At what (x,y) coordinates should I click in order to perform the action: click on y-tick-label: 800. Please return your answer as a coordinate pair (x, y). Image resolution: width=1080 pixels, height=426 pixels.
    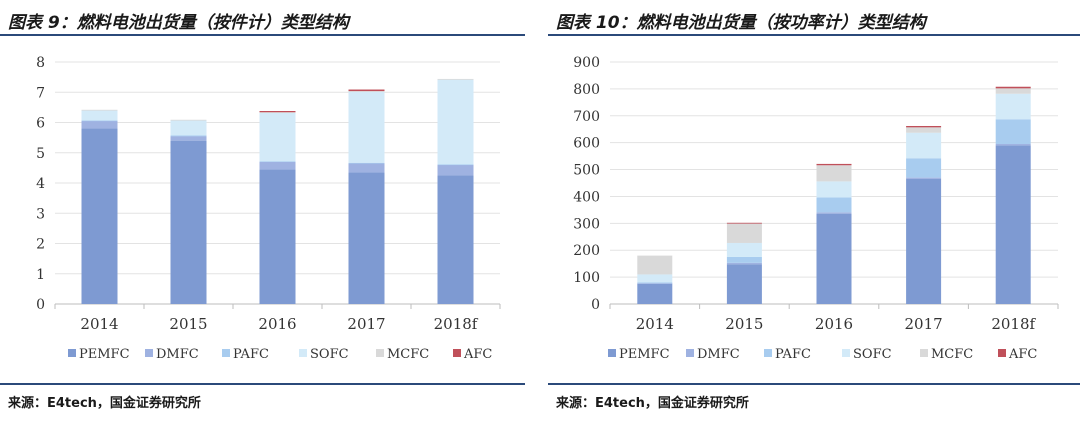
    Looking at the image, I should click on (586, 90).